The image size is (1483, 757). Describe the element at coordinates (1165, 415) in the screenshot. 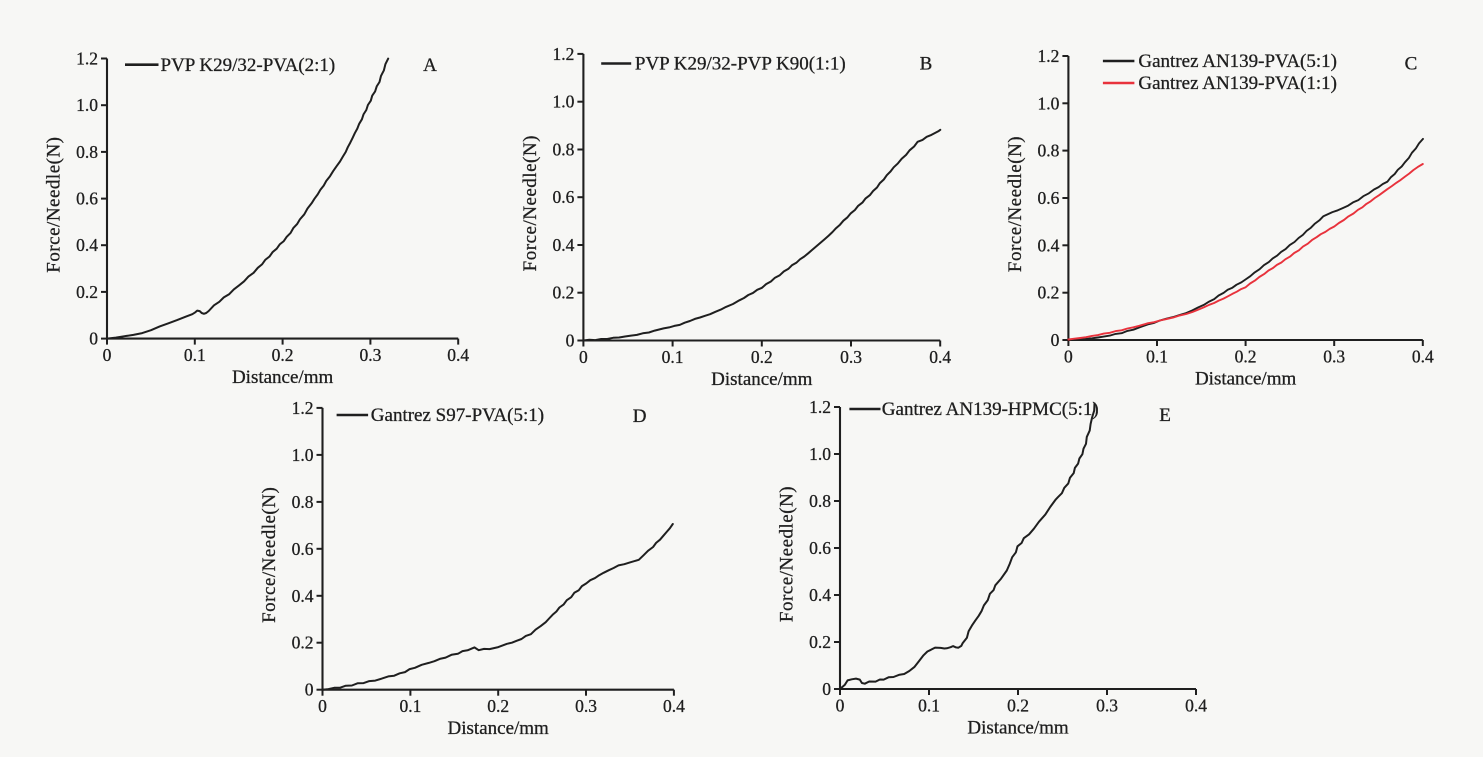

I see `svg-text: E` at that location.